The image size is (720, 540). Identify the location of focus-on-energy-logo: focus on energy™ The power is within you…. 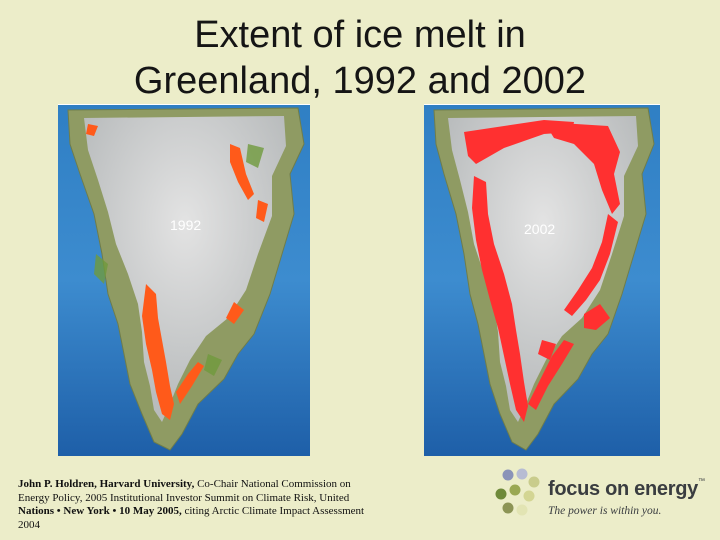
(602, 498).